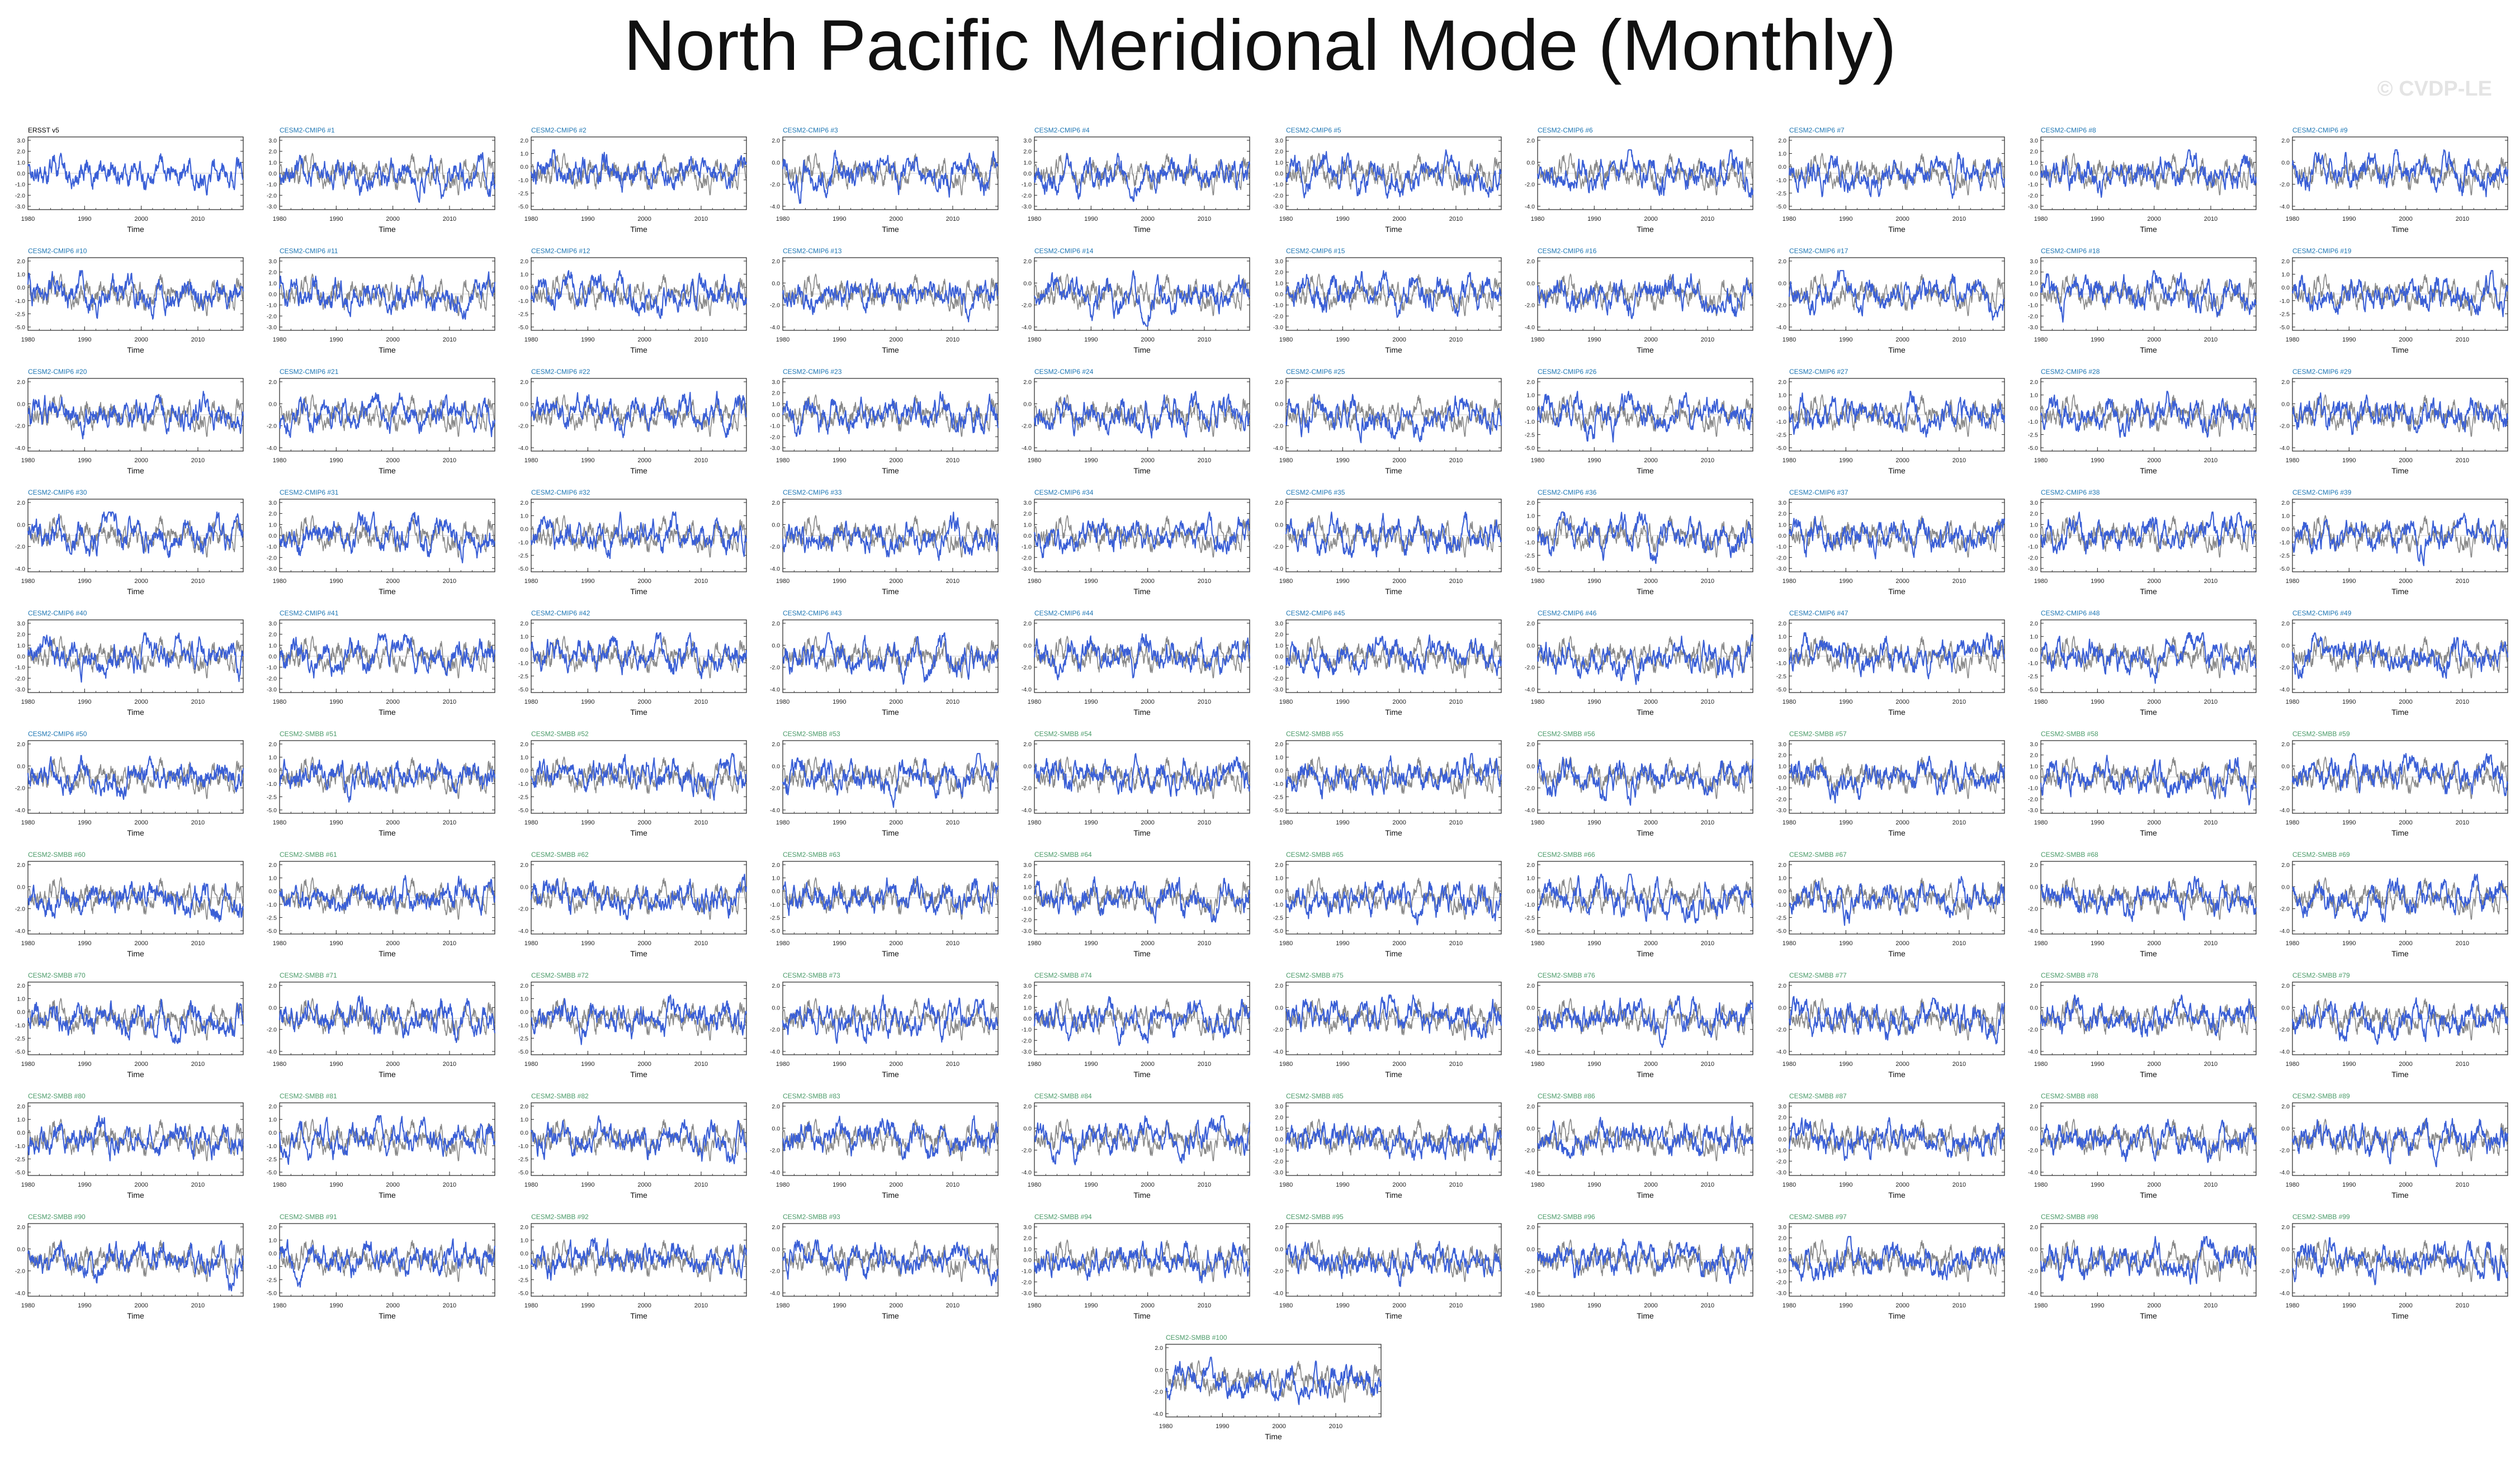 This screenshot has height=1460, width=2520. What do you see at coordinates (1063, 975) in the screenshot?
I see `panel-label: CESM2-SMBB #74` at bounding box center [1063, 975].